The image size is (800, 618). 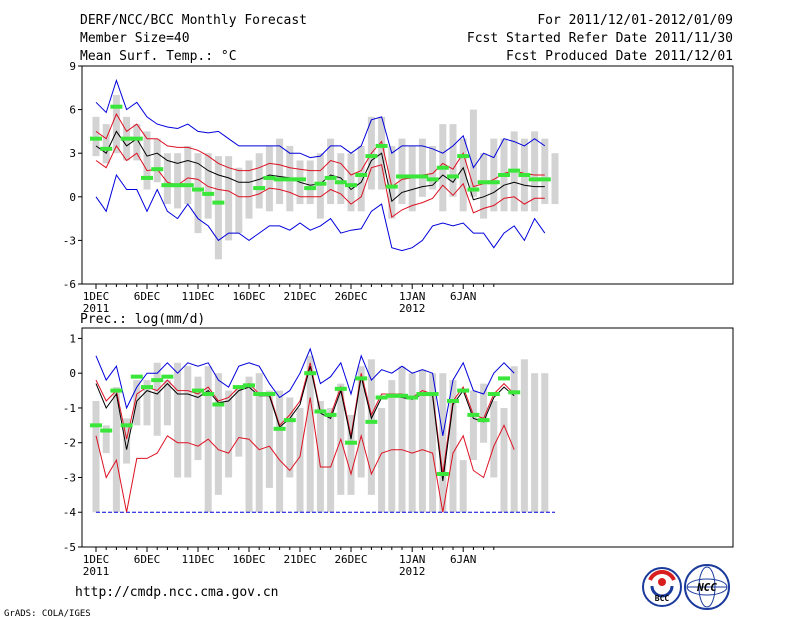 I want to click on prec-xtick-label-4: 21DEC, so click(x=299, y=559).